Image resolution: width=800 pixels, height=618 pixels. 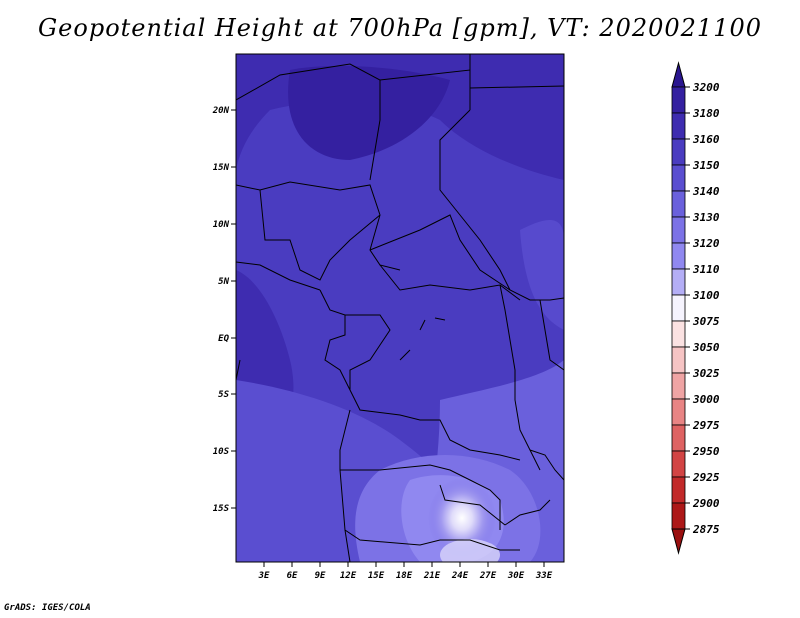 I want to click on longitude-axis: 3E 6E 9E 12E 15E 18E 21E 24E 27E 30E 33E, so click(x=405, y=571).